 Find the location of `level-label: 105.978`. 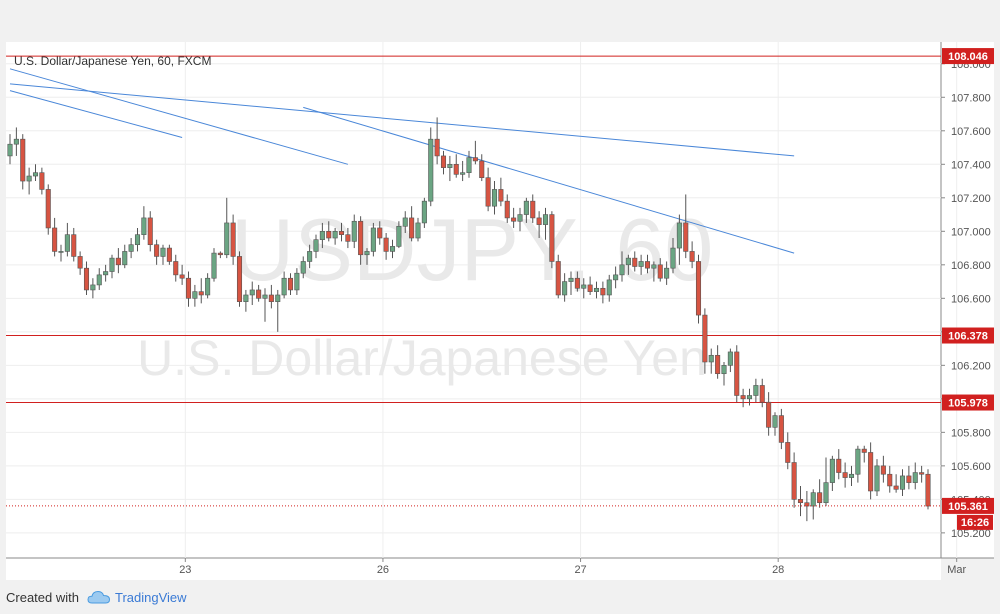

level-label: 105.978 is located at coordinates (968, 404).